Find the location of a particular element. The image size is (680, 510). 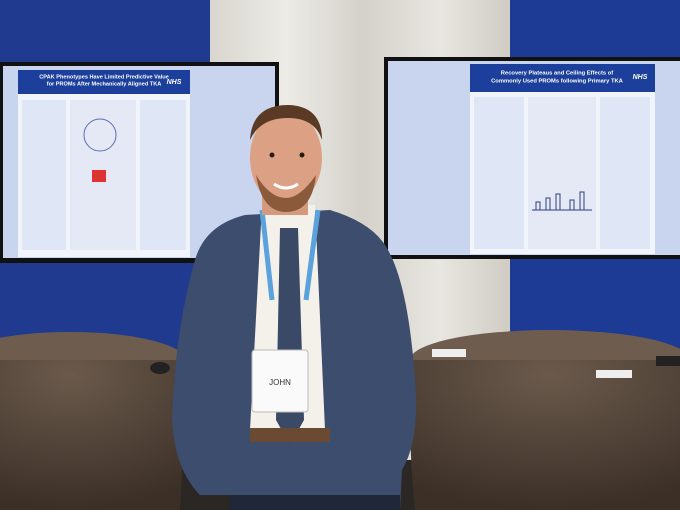

smile is located at coordinates (286, 186).